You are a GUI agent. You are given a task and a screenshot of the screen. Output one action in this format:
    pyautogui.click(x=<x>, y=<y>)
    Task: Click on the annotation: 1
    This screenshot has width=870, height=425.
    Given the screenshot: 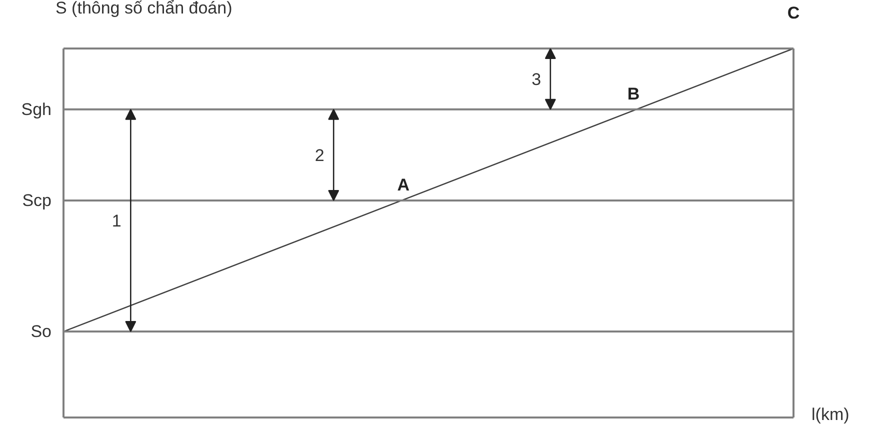 What is the action you would take?
    pyautogui.click(x=117, y=220)
    